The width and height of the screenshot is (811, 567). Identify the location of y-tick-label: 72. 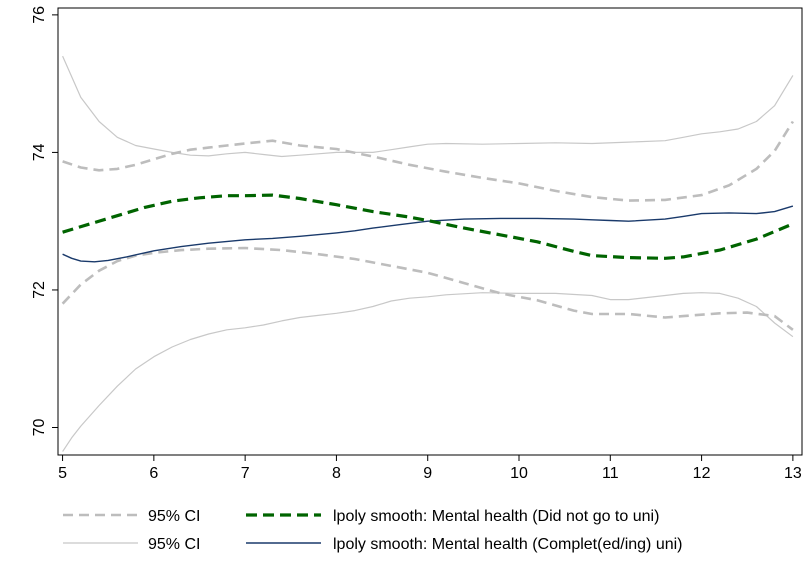
(39, 290).